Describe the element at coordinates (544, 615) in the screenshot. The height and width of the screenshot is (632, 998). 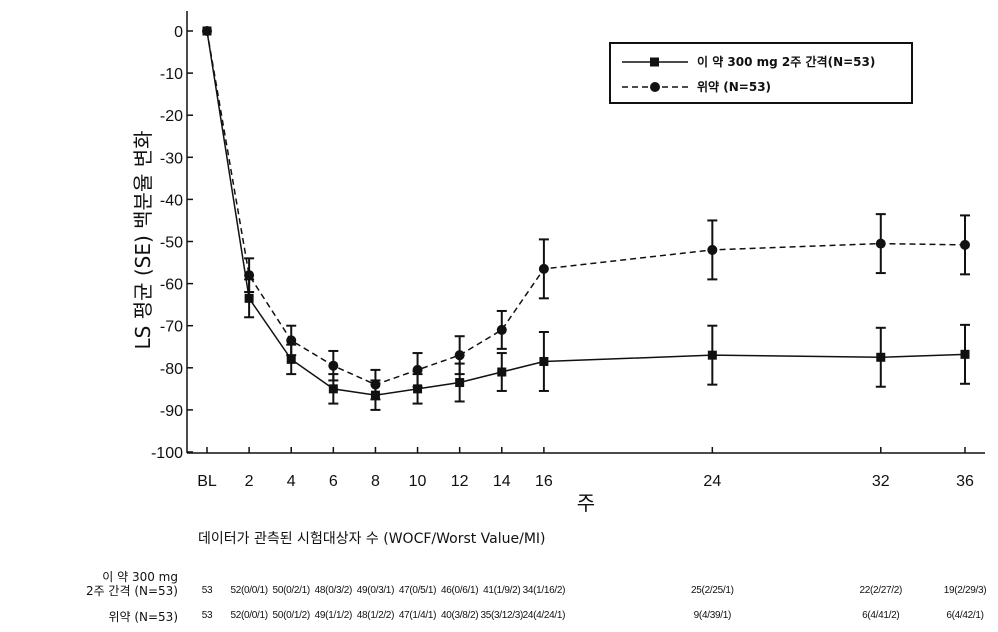
I see `count-cell: 24(4/24/1)` at that location.